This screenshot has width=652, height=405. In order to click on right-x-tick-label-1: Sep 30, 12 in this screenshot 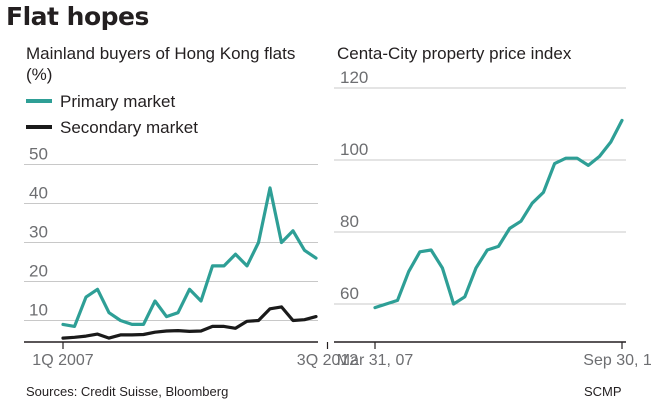, I will do `click(617, 360)`.